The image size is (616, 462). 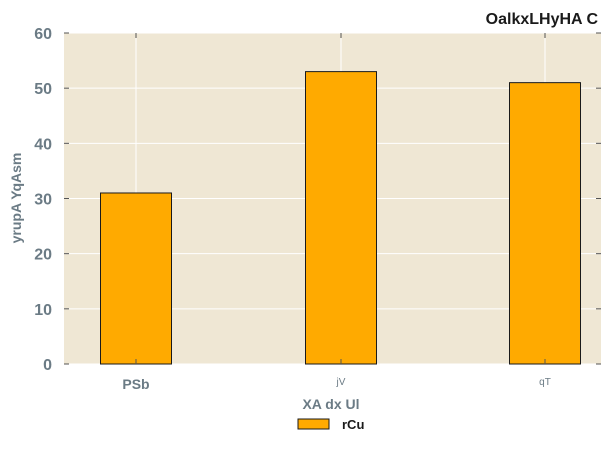 What do you see at coordinates (330, 404) in the screenshot?
I see `x-axis-label: XA dx Ul` at bounding box center [330, 404].